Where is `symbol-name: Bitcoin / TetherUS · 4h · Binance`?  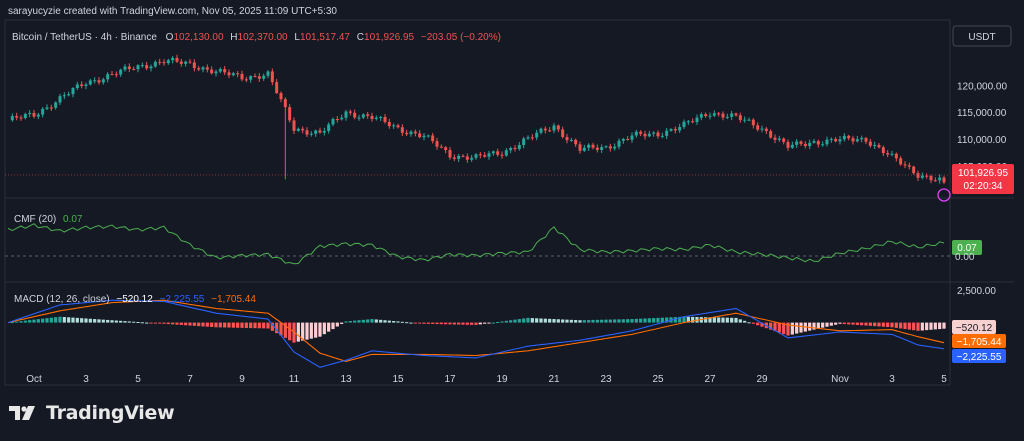
symbol-name: Bitcoin / TetherUS · 4h · Binance is located at coordinates (84, 37).